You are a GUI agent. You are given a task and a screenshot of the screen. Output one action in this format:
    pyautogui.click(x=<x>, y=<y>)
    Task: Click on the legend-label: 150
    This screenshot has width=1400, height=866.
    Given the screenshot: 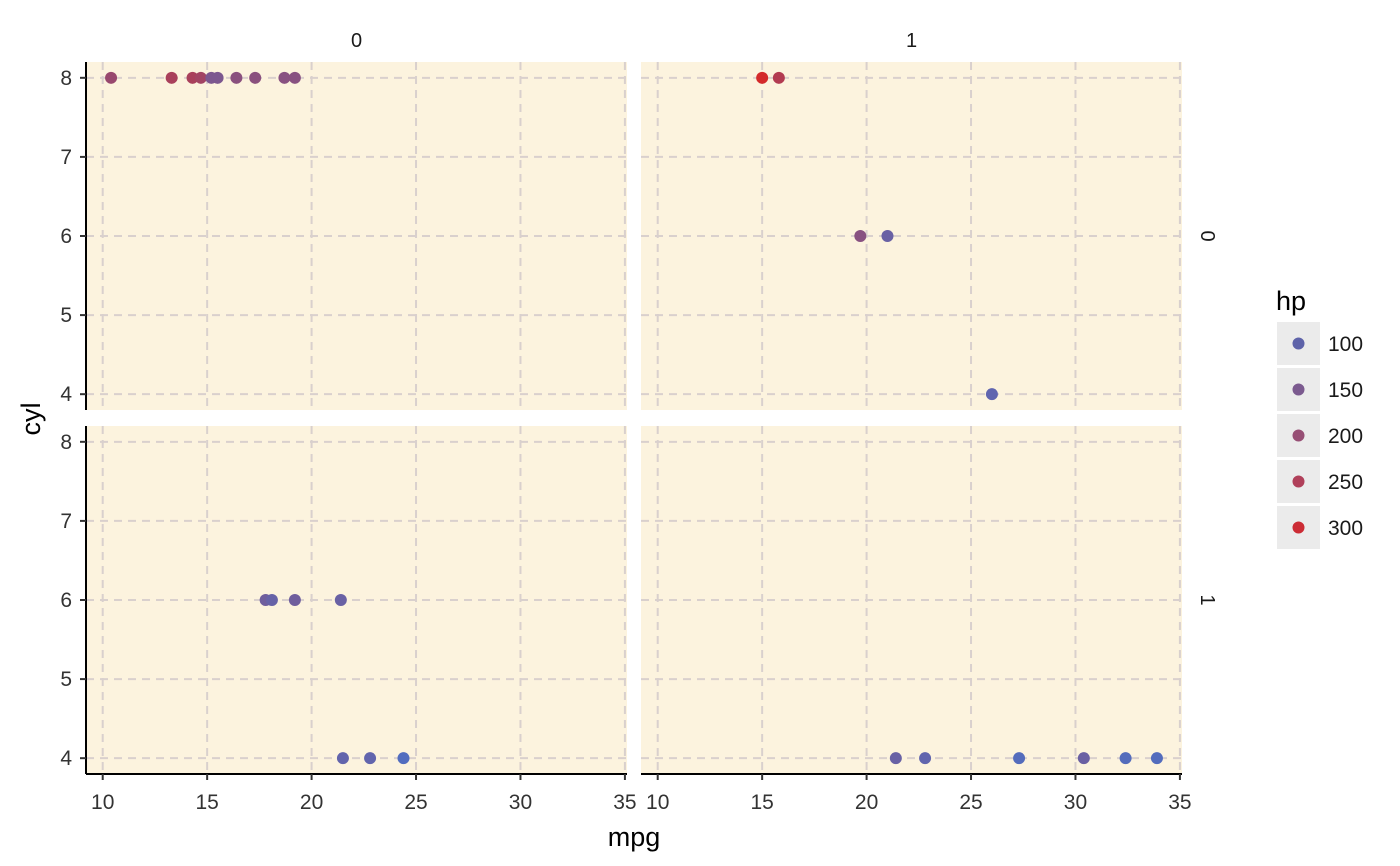 What is the action you would take?
    pyautogui.click(x=1345, y=390)
    